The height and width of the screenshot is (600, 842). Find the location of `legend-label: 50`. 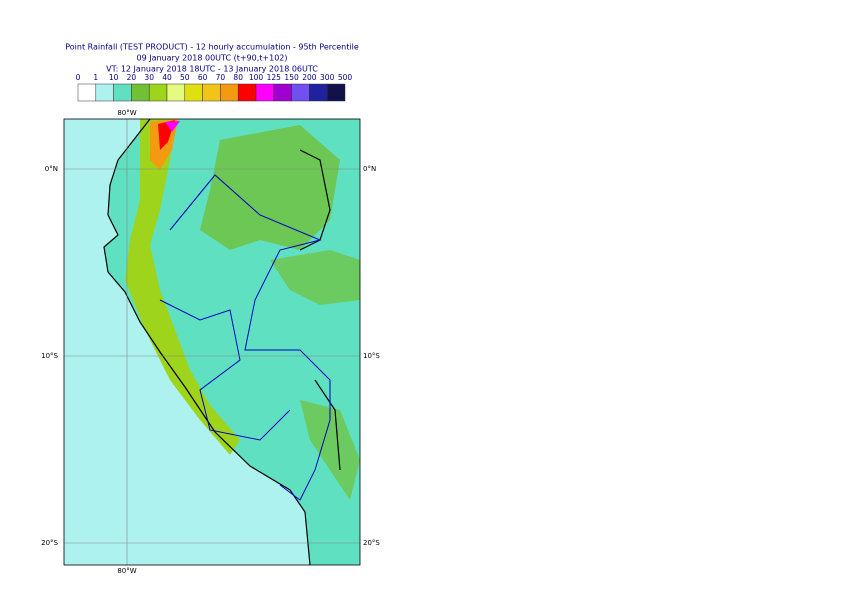

legend-label: 50 is located at coordinates (185, 77).